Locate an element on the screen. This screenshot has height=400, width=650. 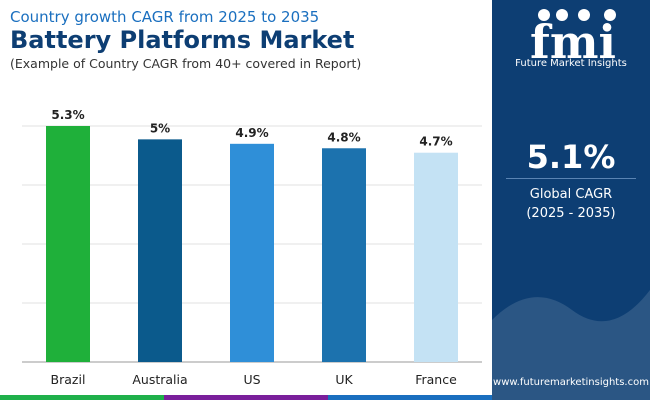
data-label-uk: 4.8% is located at coordinates (343, 137).